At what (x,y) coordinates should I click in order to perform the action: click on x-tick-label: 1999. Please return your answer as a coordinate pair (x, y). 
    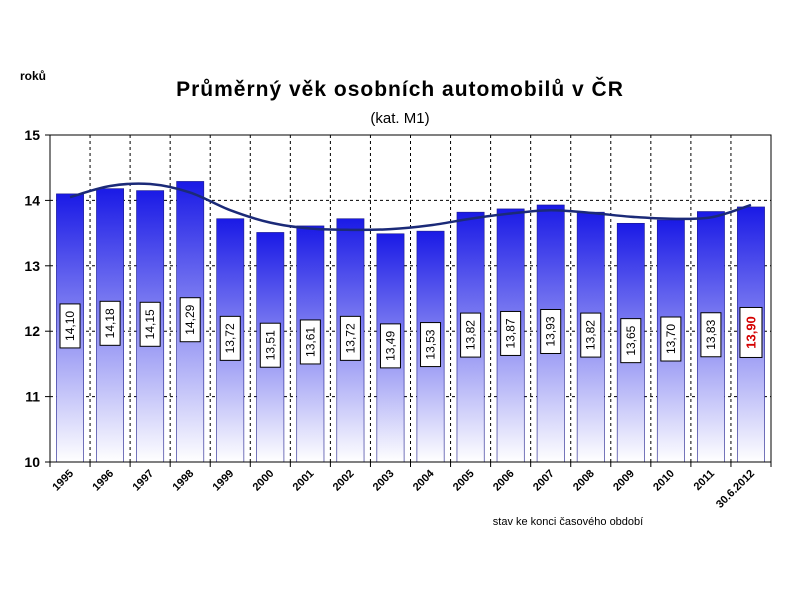
    Looking at the image, I should click on (224, 481).